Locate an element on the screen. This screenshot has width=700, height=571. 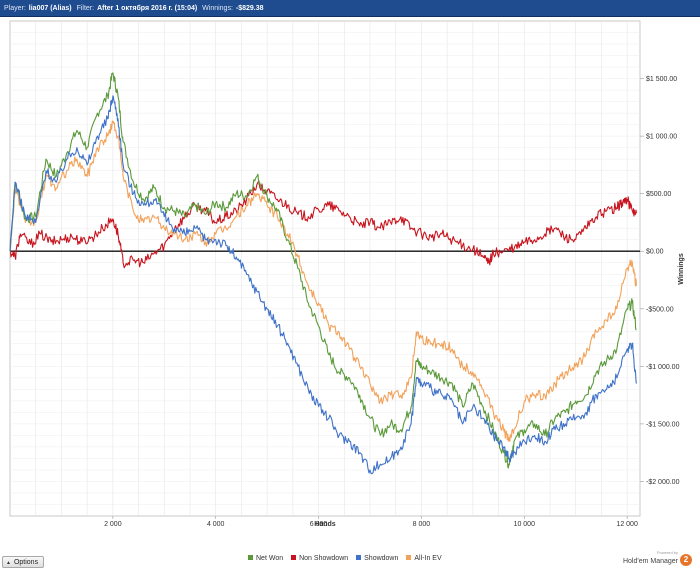
legend-label: Showdown is located at coordinates (381, 558).